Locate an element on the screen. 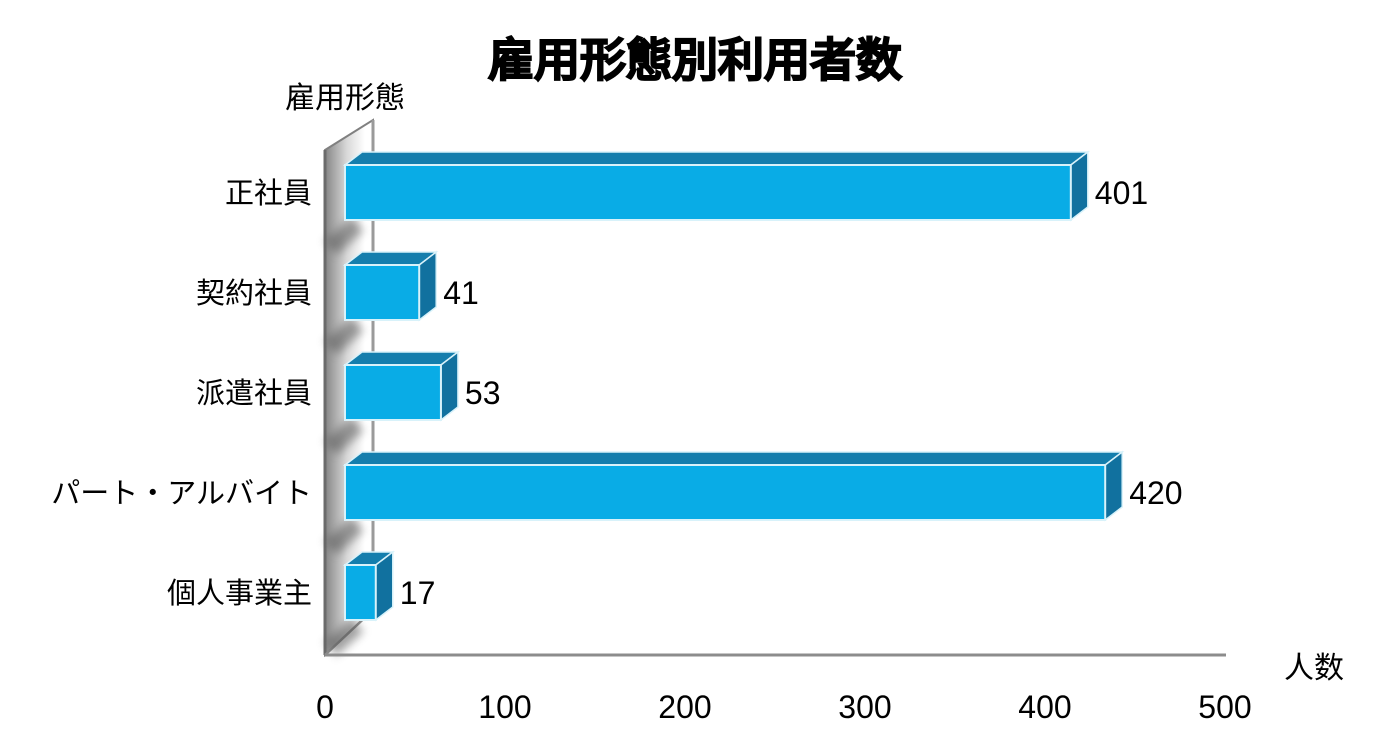 The width and height of the screenshot is (1380, 750). x-axis-title: 人数 is located at coordinates (1314, 668).